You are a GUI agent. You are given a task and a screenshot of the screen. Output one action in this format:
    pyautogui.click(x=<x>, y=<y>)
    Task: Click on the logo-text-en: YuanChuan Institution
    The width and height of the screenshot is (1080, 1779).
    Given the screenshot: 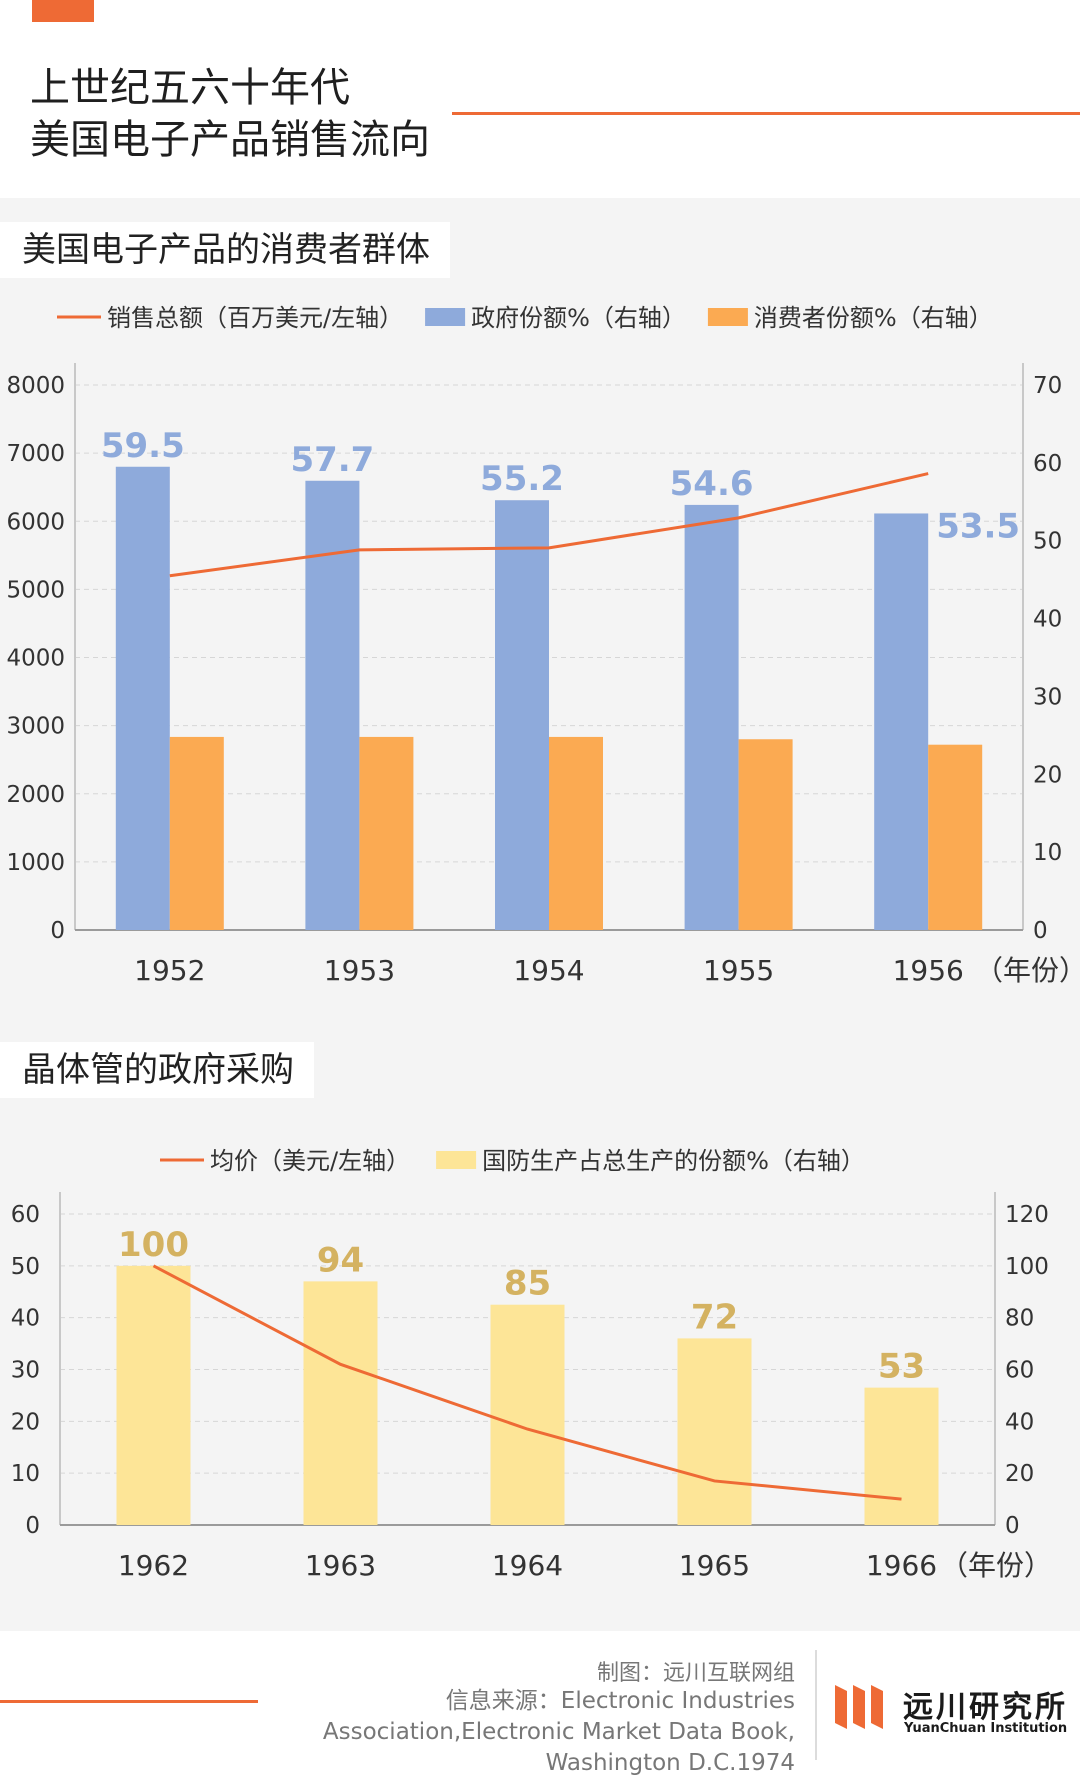 What is the action you would take?
    pyautogui.click(x=986, y=1728)
    